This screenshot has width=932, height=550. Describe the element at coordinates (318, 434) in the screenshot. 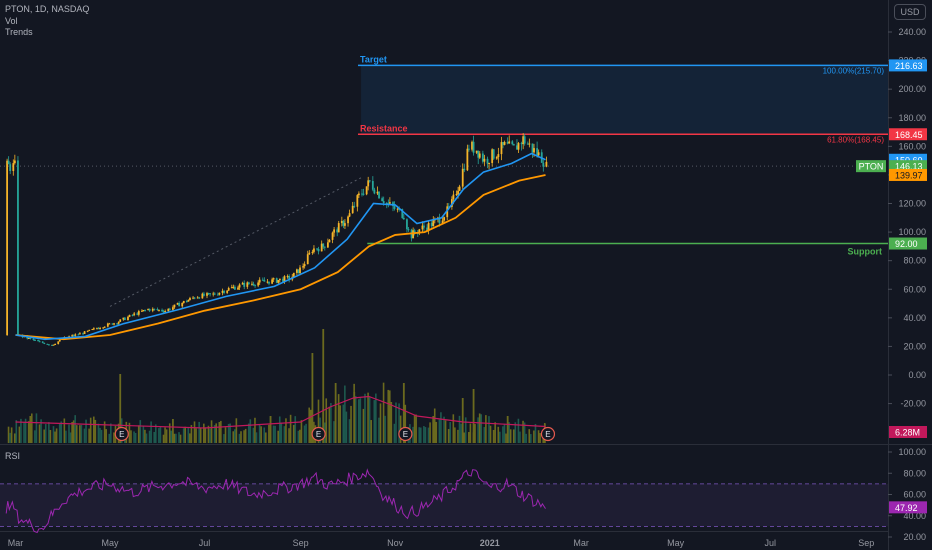

I see `earnings-marker` at that location.